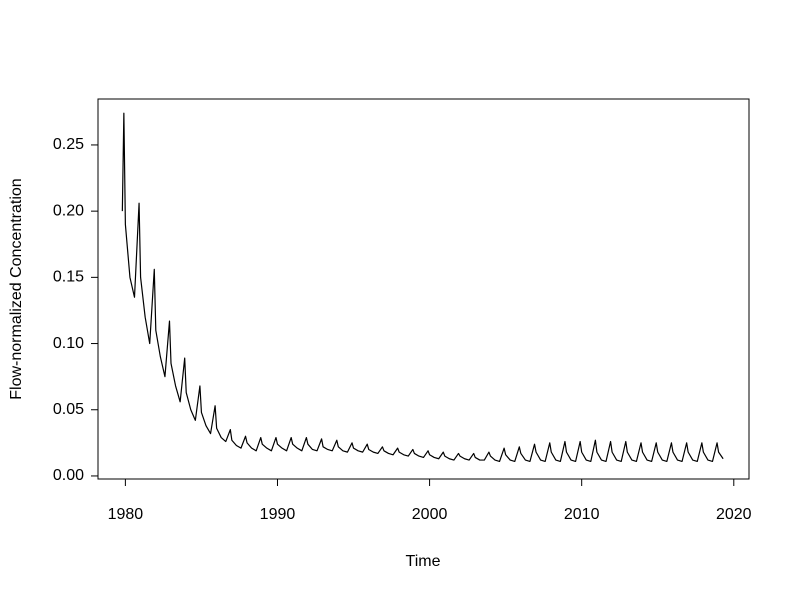 This screenshot has width=800, height=600. What do you see at coordinates (430, 514) in the screenshot?
I see `x-tick-label: 2000` at bounding box center [430, 514].